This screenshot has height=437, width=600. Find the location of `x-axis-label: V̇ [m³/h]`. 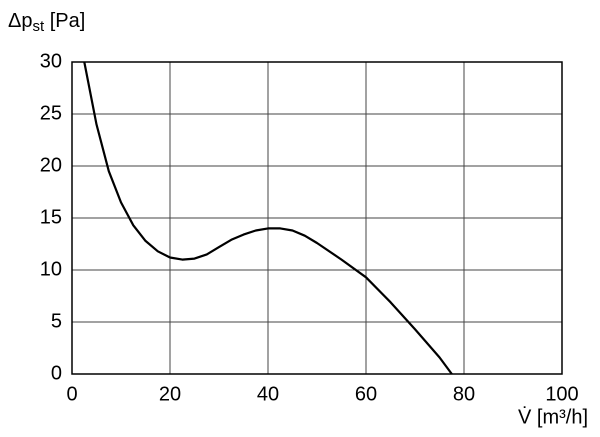

x-axis-label: V̇ [m³/h] is located at coordinates (553, 417).